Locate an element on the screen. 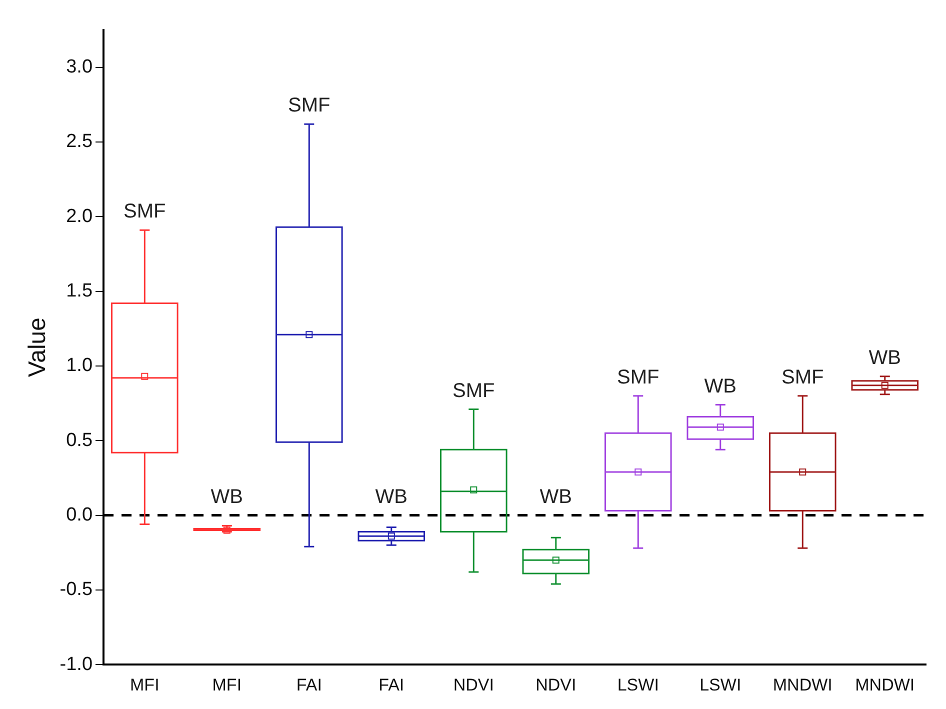  y-tick-label: 0.5 is located at coordinates (79, 440).